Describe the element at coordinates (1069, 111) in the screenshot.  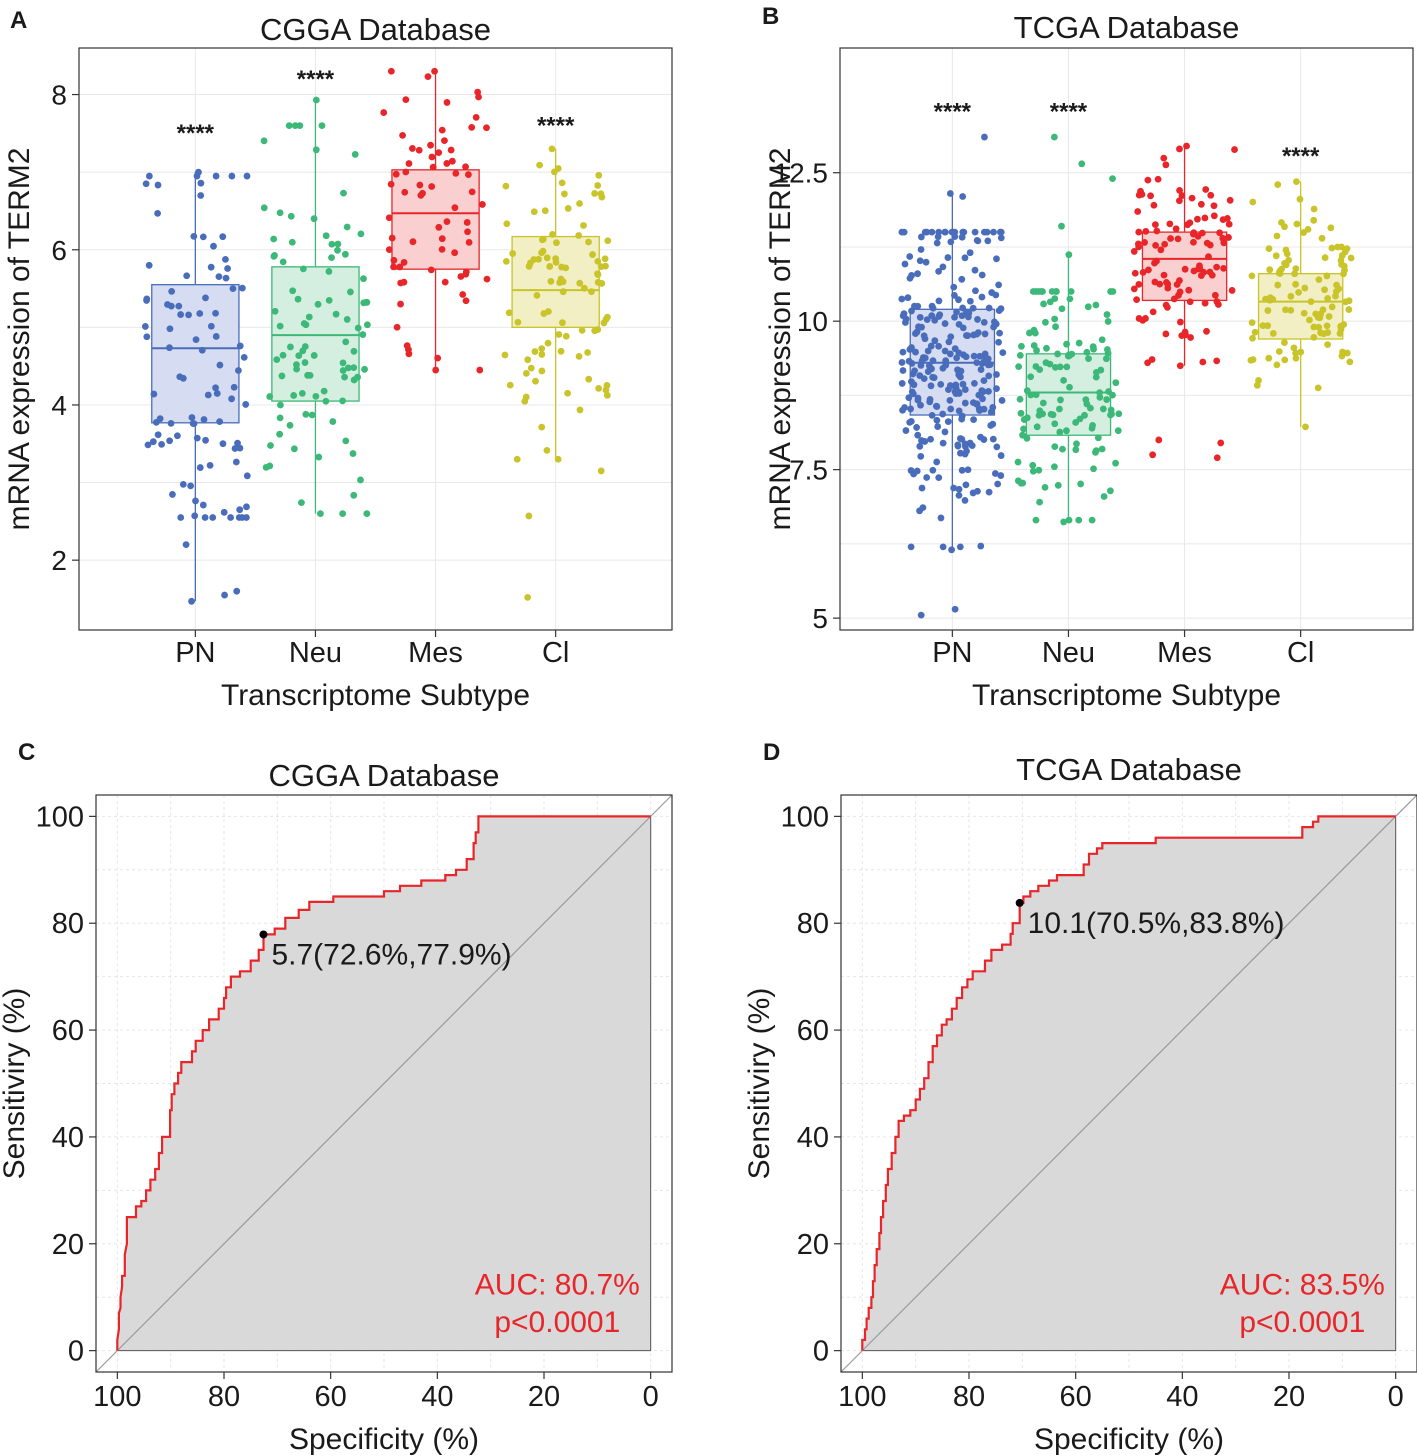
I see `significance-stars: ****` at that location.